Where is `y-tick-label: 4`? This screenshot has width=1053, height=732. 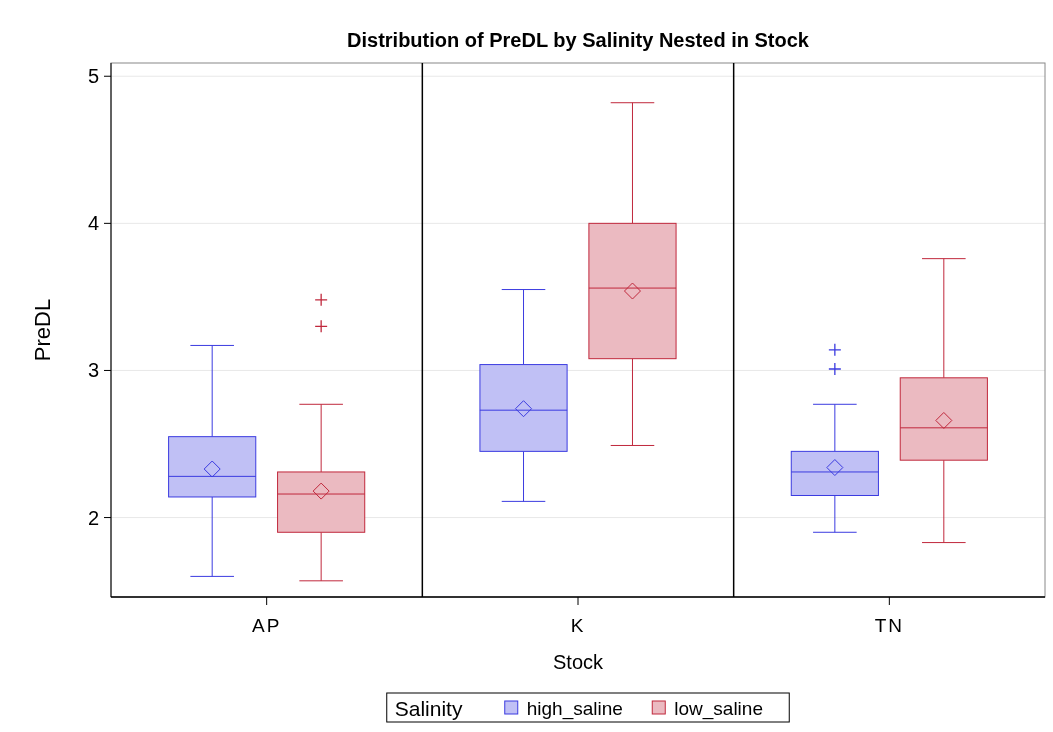 y-tick-label: 4 is located at coordinates (93, 223).